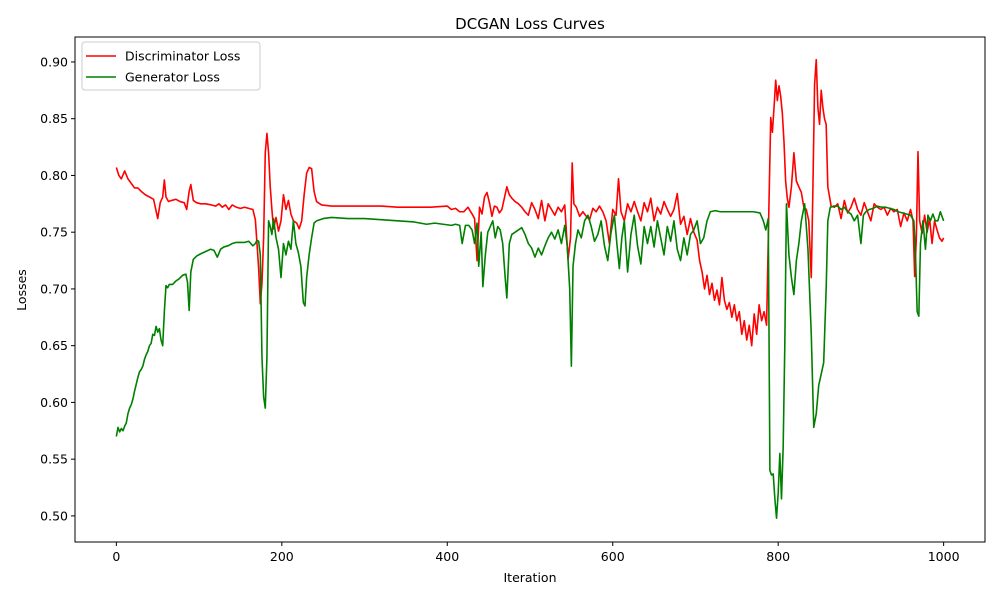 The image size is (1000, 600). Describe the element at coordinates (182, 56) in the screenshot. I see `legend-label-discriminator: Discriminator Loss` at that location.